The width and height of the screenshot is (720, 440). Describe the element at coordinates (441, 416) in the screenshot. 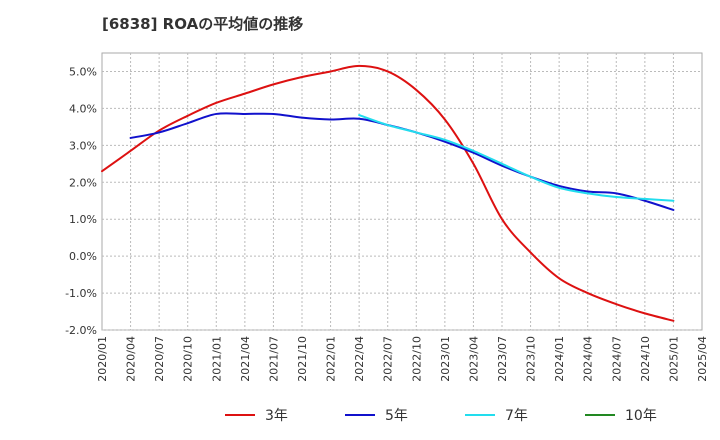

I see `legend: 3年 5年 7年 10年` at that location.